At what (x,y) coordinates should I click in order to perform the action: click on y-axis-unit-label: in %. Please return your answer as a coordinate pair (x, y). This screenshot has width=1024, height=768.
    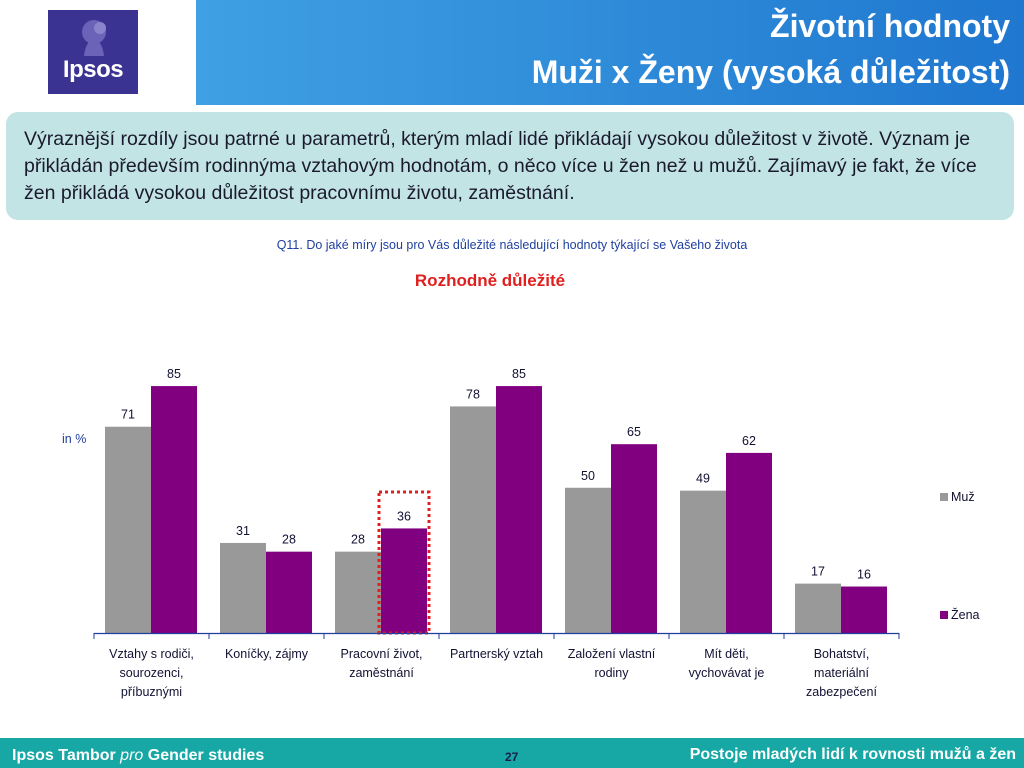
    Looking at the image, I should click on (74, 439).